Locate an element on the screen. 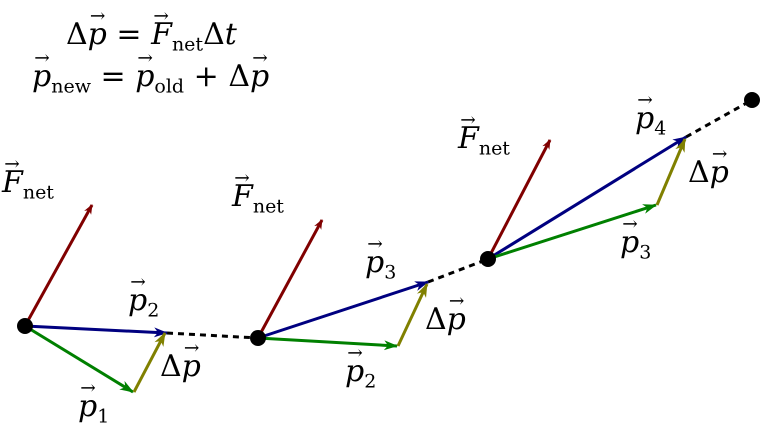  label-p-old: p1 is located at coordinates (94, 404).